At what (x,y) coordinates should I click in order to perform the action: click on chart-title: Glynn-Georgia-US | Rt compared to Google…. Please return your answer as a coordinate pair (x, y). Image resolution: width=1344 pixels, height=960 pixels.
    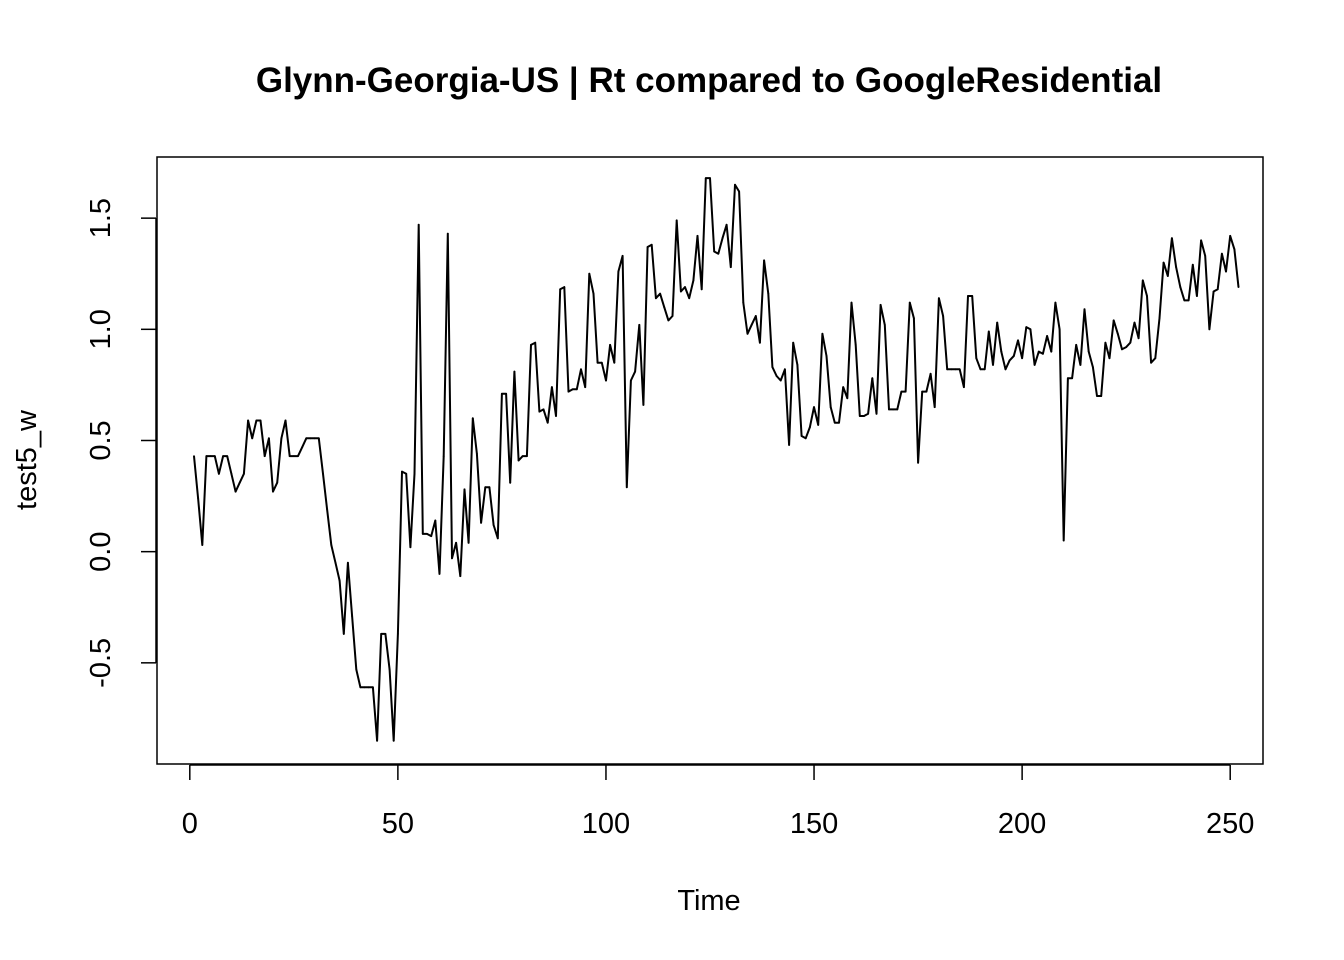
    Looking at the image, I should click on (709, 80).